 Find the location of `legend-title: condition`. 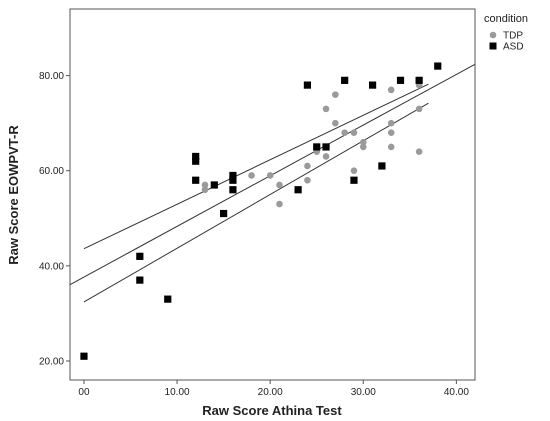

legend-title: condition is located at coordinates (506, 19).